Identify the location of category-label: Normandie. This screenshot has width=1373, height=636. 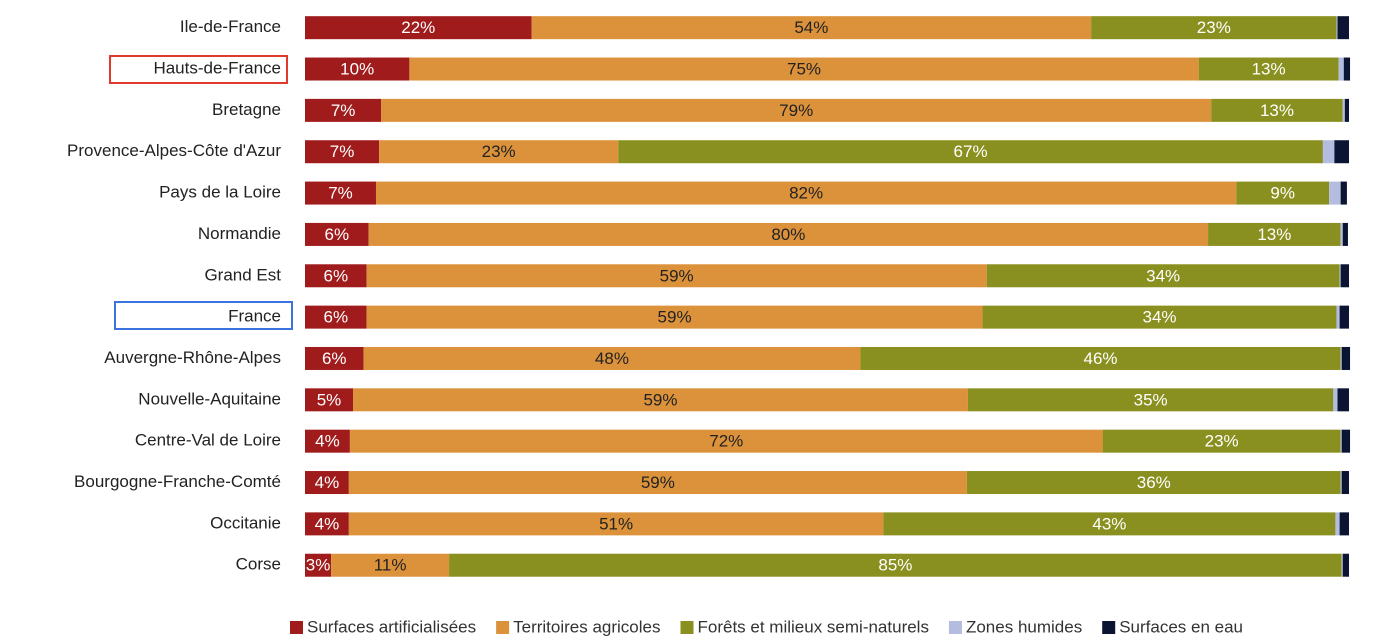
(239, 233).